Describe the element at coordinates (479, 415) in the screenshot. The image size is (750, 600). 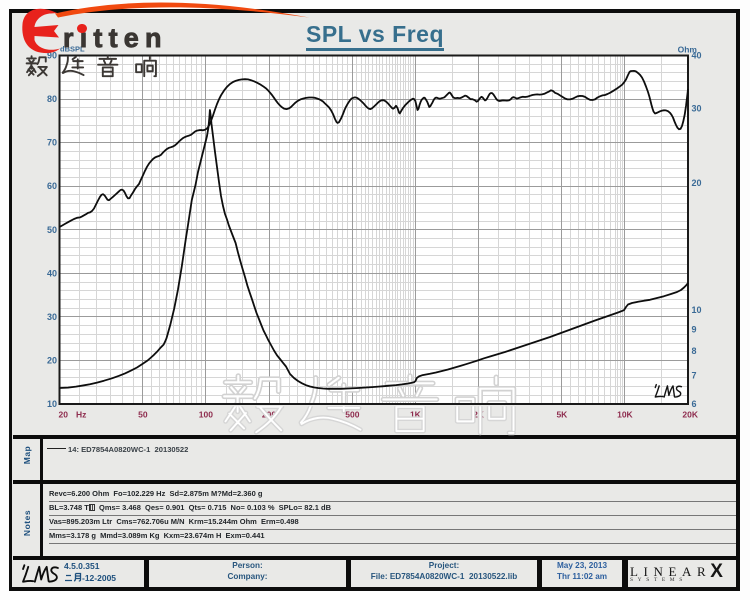
I see `svg-text: 2K` at that location.